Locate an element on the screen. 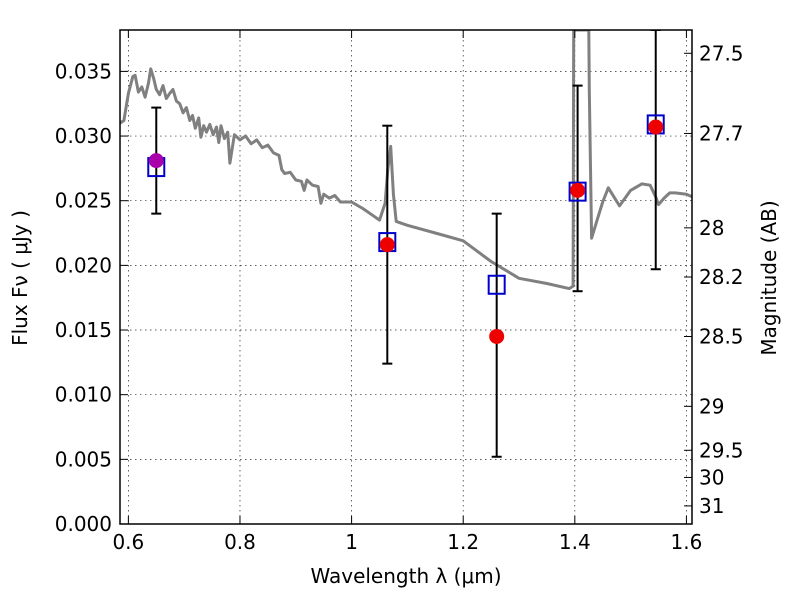 This screenshot has width=800, height=600. x-axis-label: Wavelength λ (μm) is located at coordinates (405, 576).